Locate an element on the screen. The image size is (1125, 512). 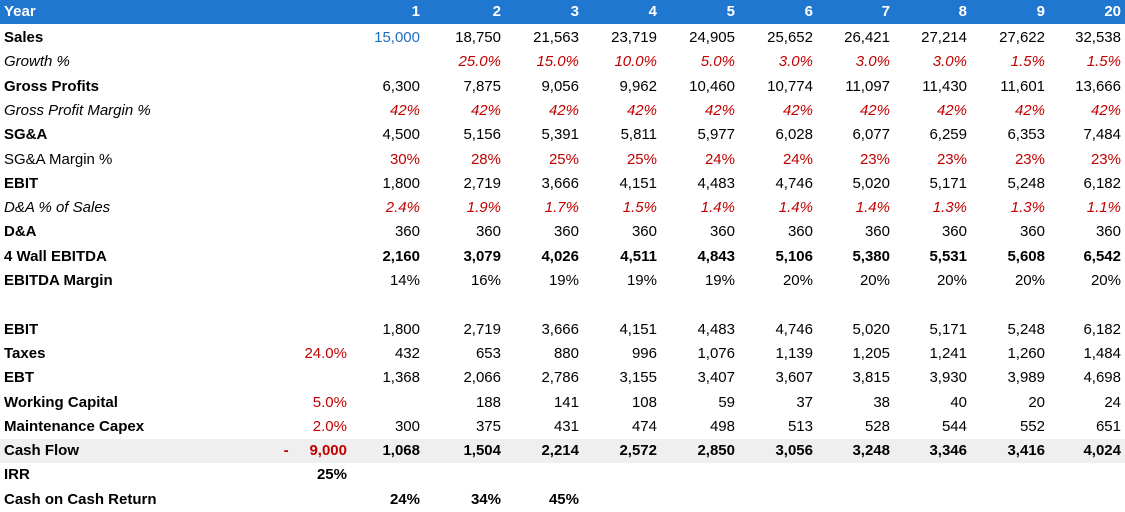
cell-year-3: 45% is located at coordinates (563, 499).